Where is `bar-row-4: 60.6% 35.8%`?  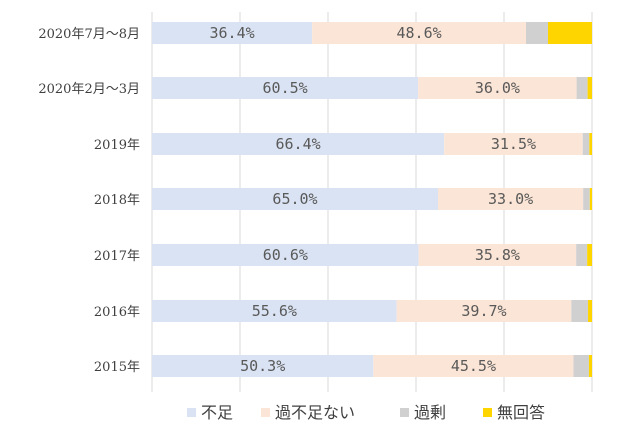 bar-row-4: 60.6% 35.8% is located at coordinates (372, 255).